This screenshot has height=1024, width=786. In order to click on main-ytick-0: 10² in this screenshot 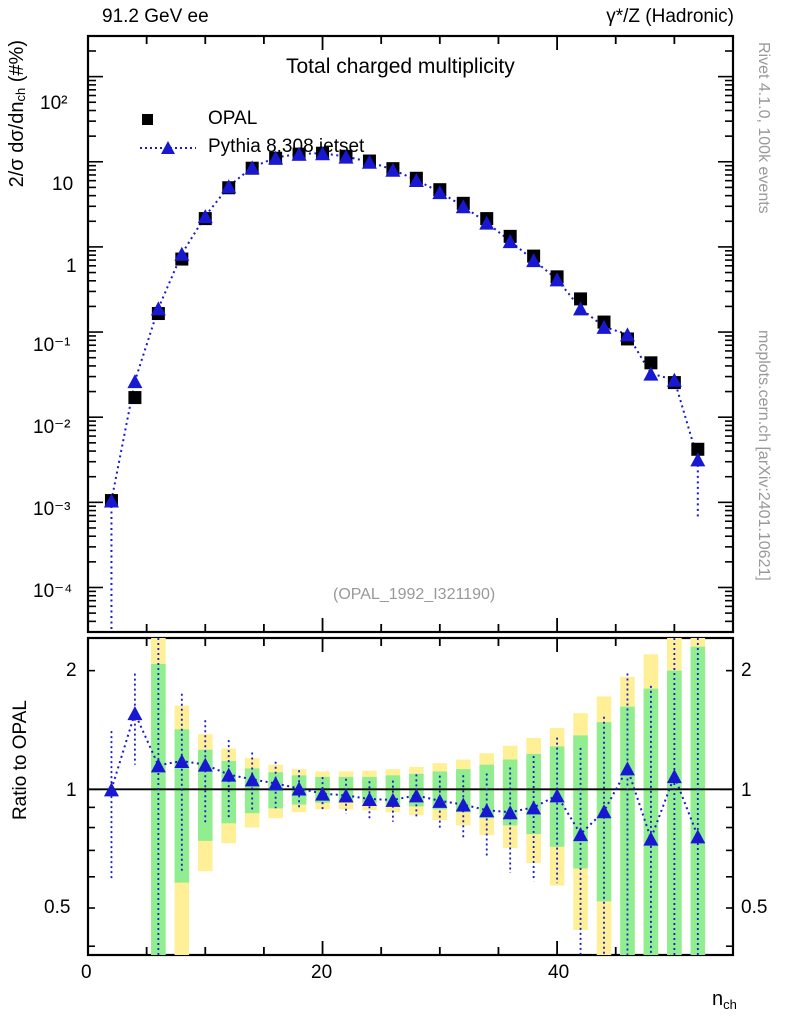, I will do `click(54, 103)`.